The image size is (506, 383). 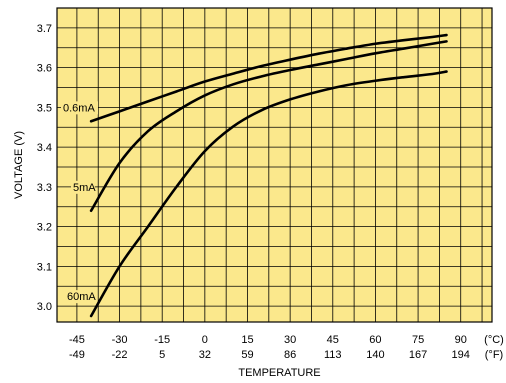 I want to click on series-label-60ma: 60mA, so click(x=81, y=297).